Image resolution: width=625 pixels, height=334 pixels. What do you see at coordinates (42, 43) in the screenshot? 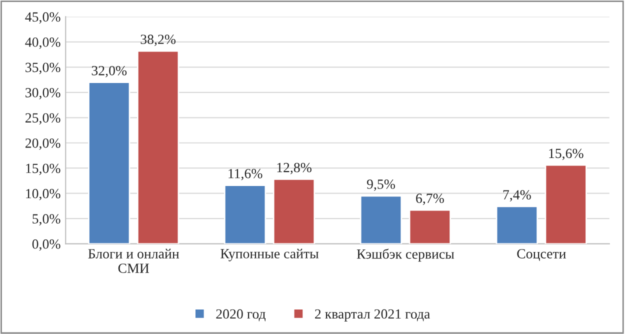
I see `y-tick-label: 40,0%` at bounding box center [42, 43].